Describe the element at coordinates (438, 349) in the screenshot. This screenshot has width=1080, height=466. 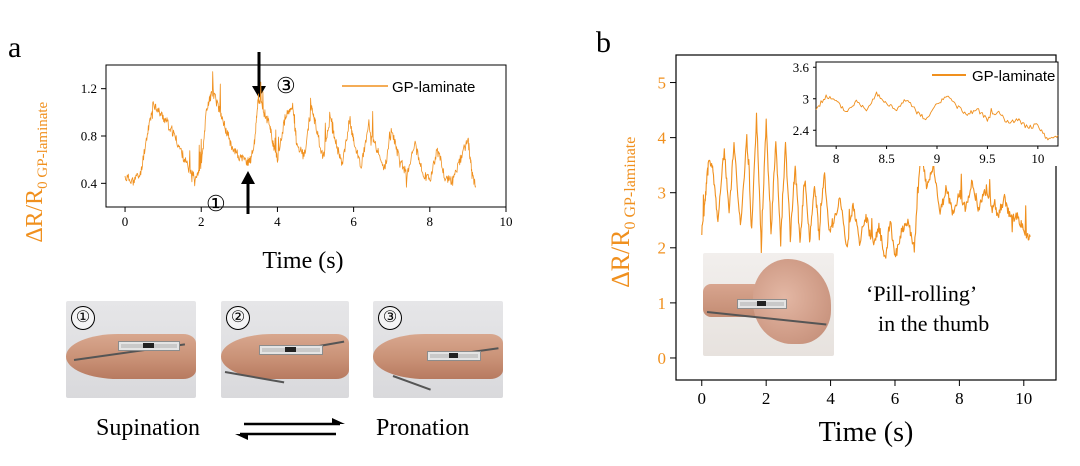
I see `photo-pronation-3: ③` at that location.